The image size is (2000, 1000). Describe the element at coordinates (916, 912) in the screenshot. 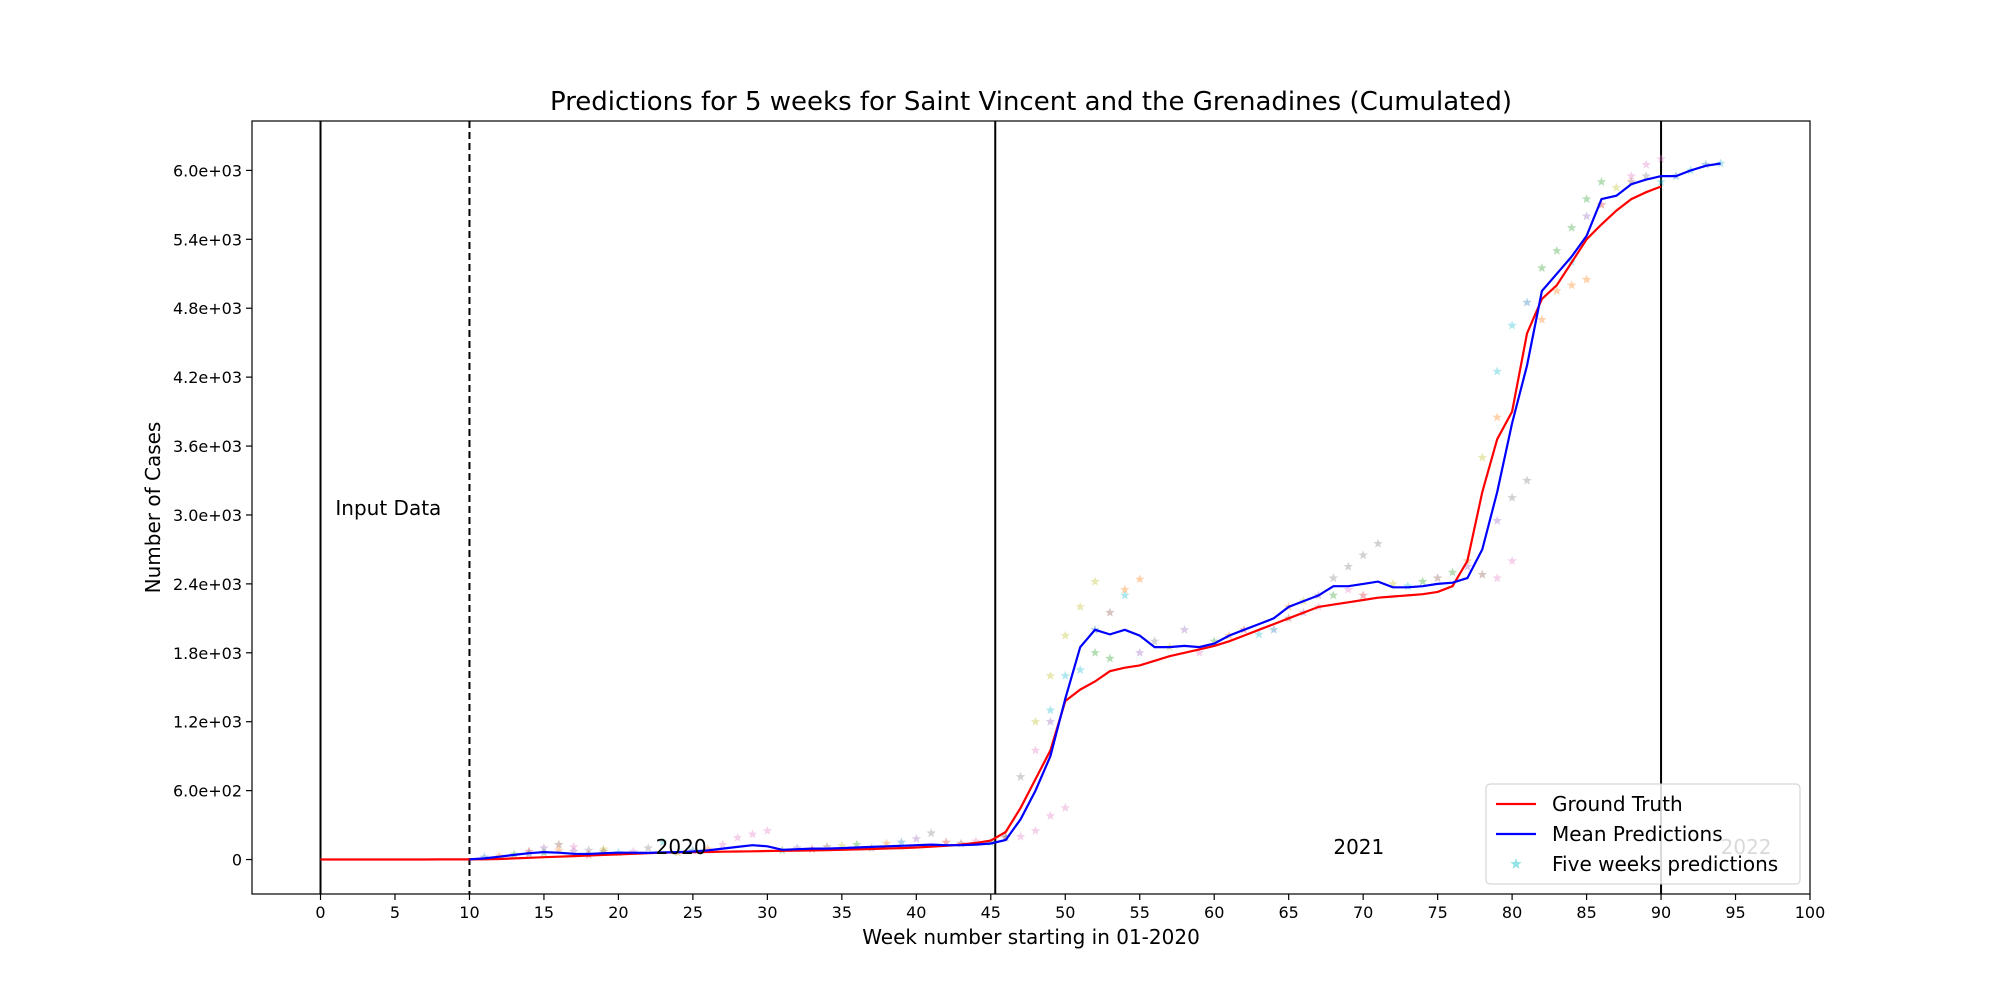

I see `x-tick-label: 40` at that location.